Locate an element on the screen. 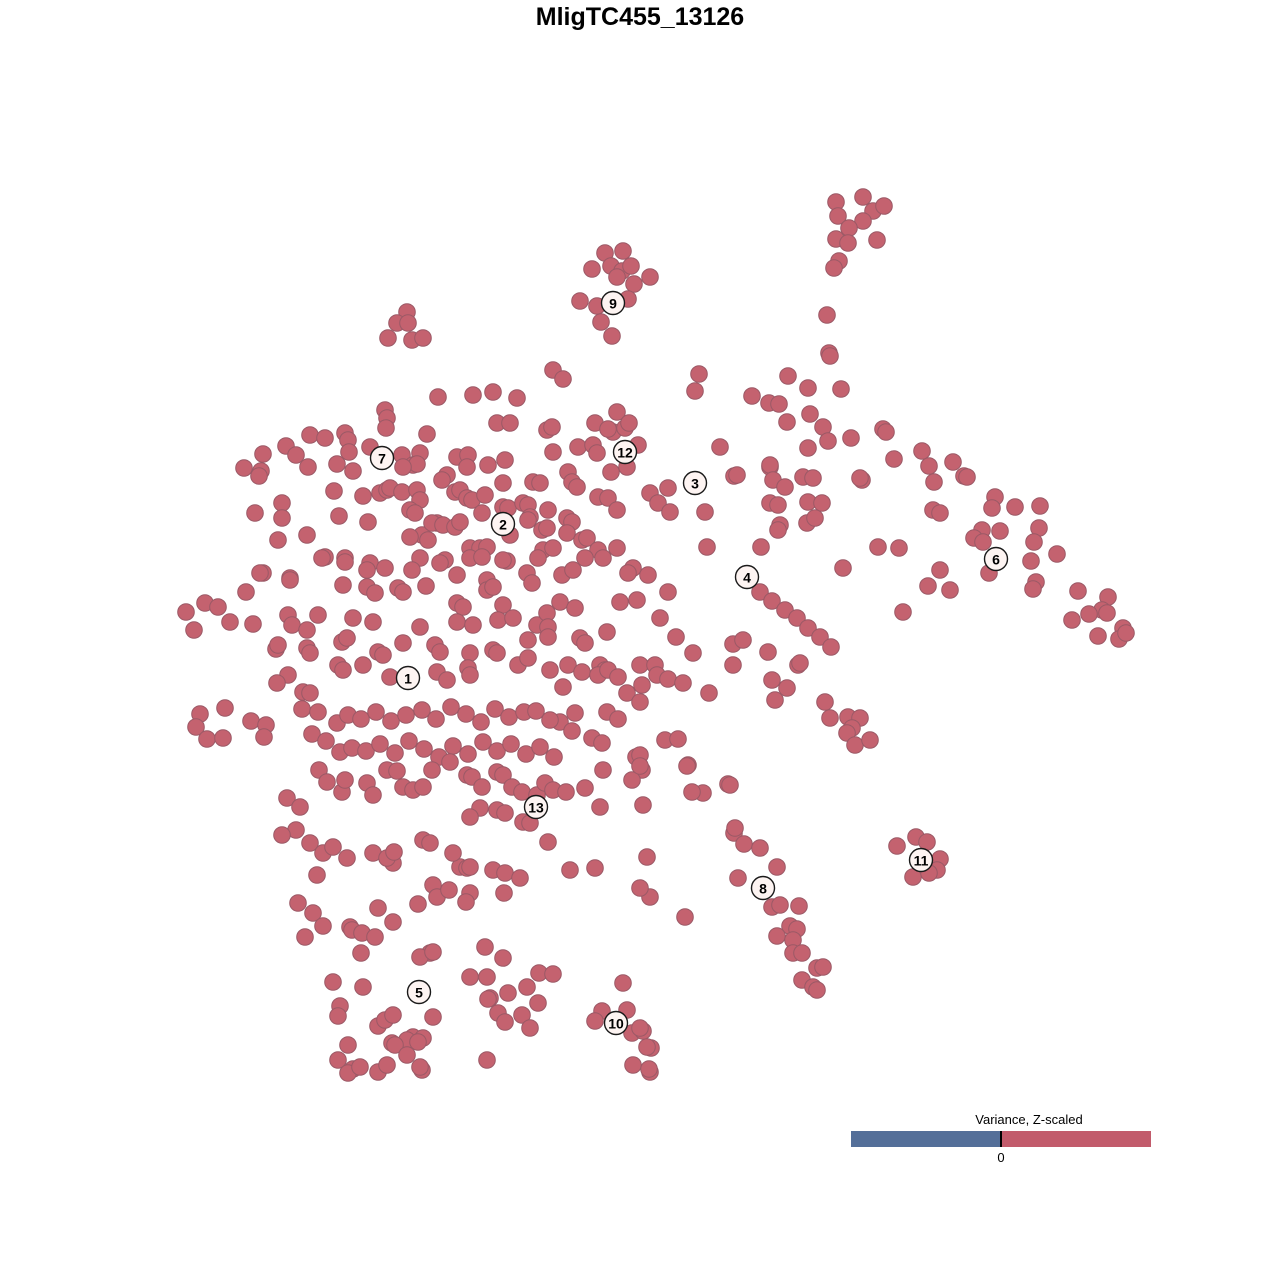 The width and height of the screenshot is (1280, 1280). chart-title: MligTC455_13126 is located at coordinates (640, 17).